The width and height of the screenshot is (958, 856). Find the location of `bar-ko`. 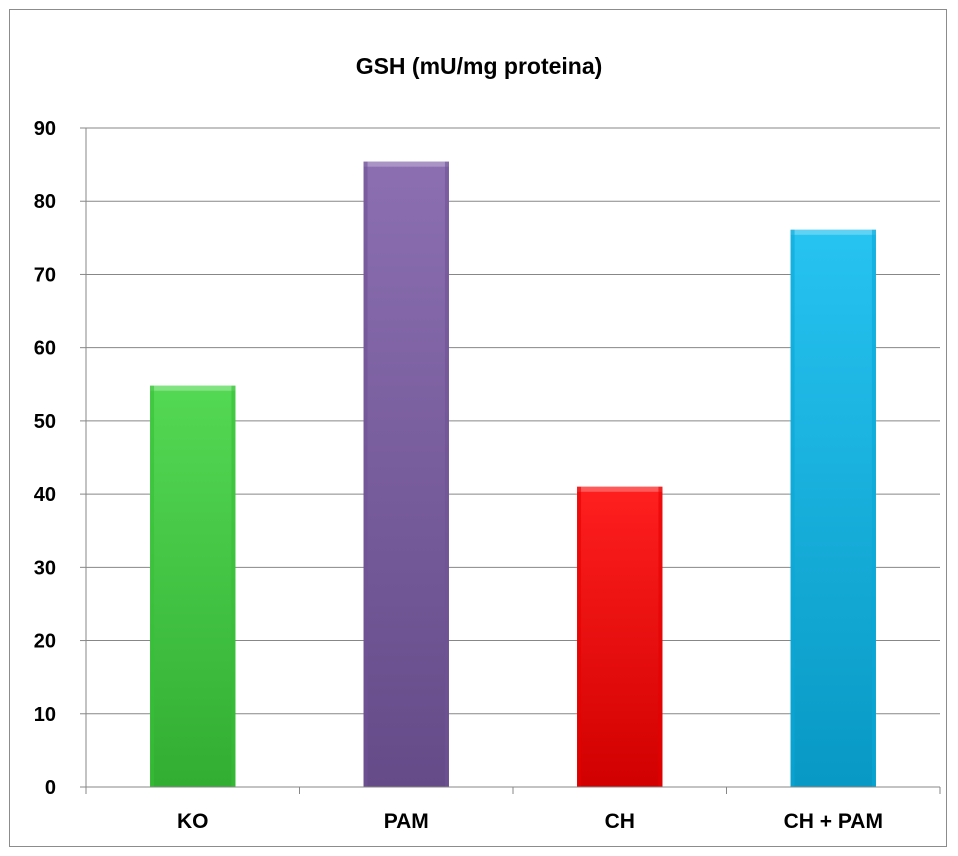

bar-ko is located at coordinates (193, 586).